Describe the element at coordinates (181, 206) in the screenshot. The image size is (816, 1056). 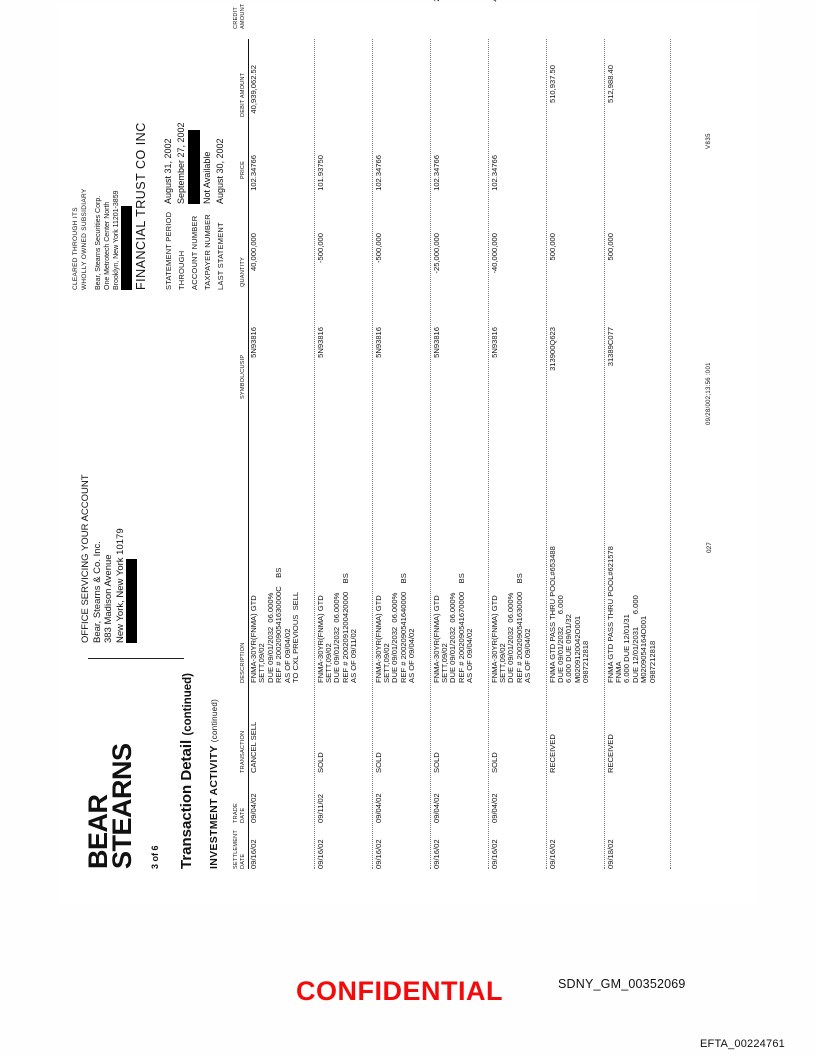
I see `meta-row-through: THROUGH September 27, 2002` at that location.